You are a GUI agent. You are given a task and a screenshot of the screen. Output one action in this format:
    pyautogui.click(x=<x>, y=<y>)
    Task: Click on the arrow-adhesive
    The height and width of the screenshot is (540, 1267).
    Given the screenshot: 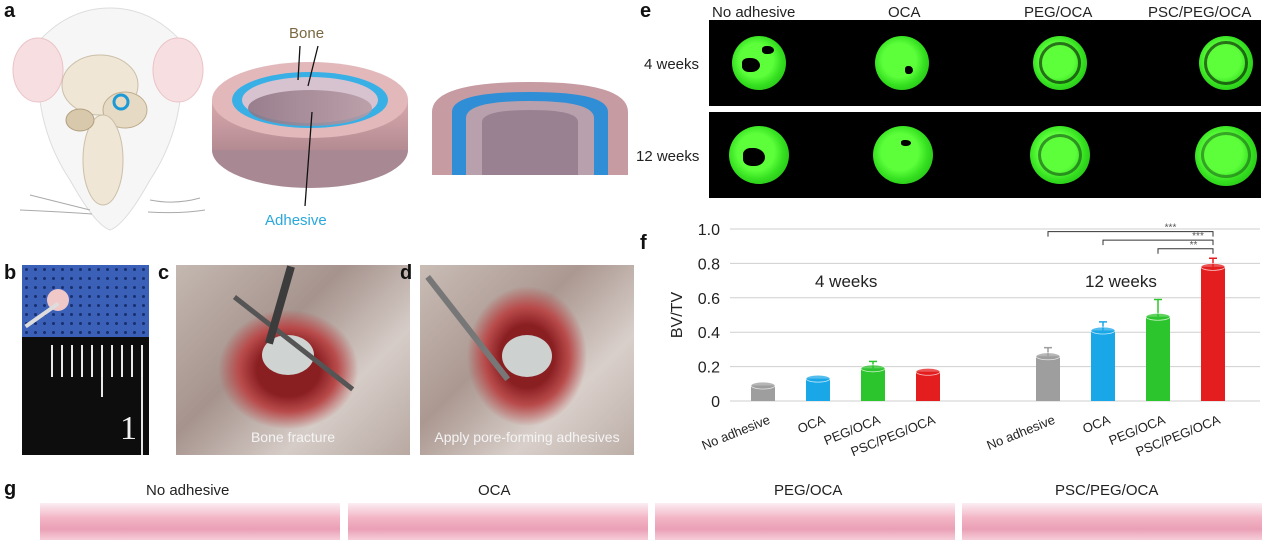 What is the action you would take?
    pyautogui.click(x=308, y=159)
    